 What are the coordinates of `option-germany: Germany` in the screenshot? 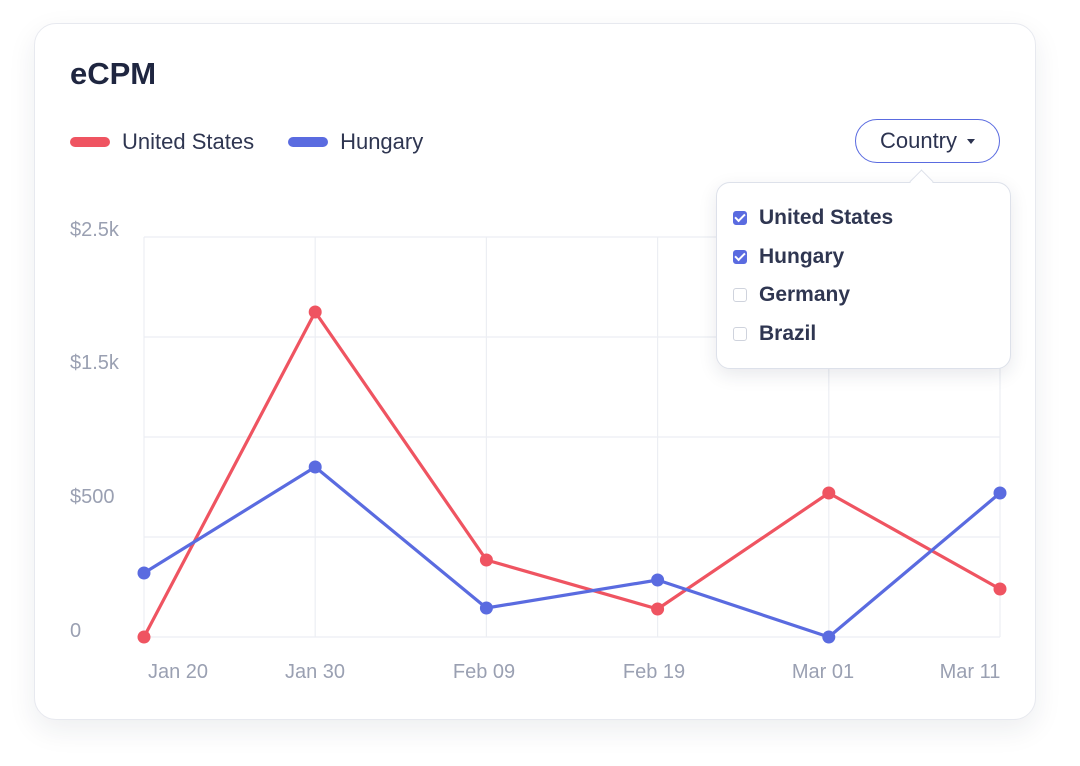 It's located at (791, 295).